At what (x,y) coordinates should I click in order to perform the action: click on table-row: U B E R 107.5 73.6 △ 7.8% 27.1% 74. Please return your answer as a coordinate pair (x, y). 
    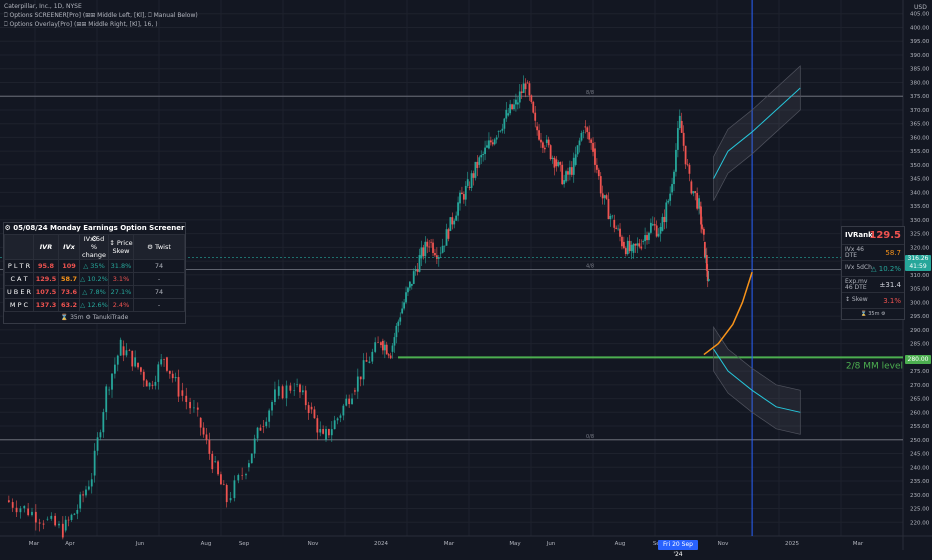
    Looking at the image, I should click on (94, 292).